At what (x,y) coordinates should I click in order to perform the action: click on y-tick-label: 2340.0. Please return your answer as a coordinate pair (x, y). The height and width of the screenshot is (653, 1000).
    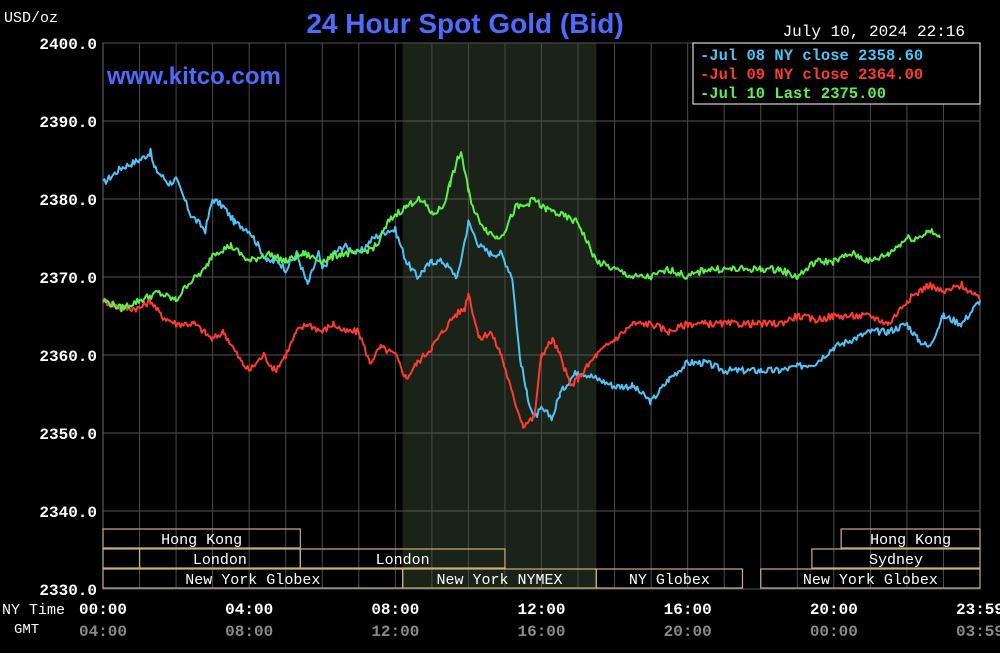
    Looking at the image, I should click on (68, 513).